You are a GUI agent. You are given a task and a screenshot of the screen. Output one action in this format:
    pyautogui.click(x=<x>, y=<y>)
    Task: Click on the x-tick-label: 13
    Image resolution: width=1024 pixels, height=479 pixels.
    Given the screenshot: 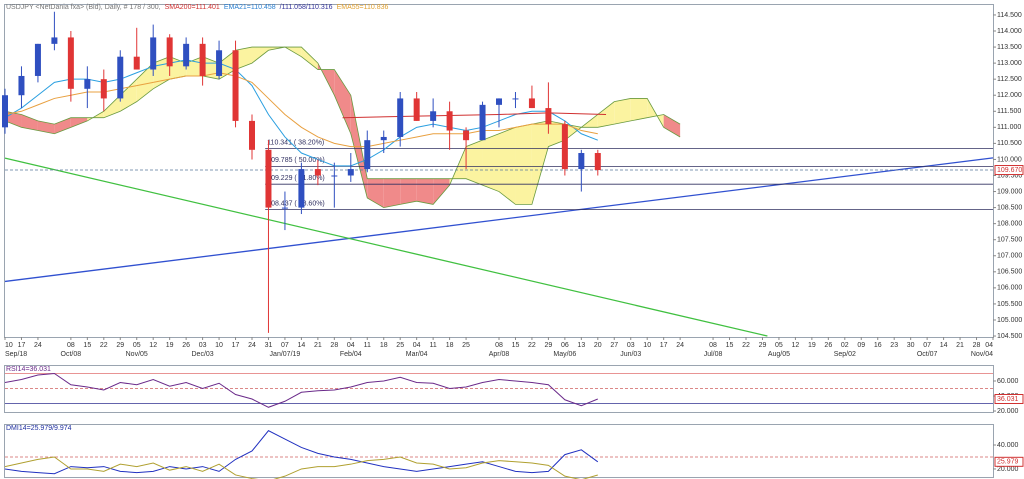 What is the action you would take?
    pyautogui.click(x=581, y=345)
    